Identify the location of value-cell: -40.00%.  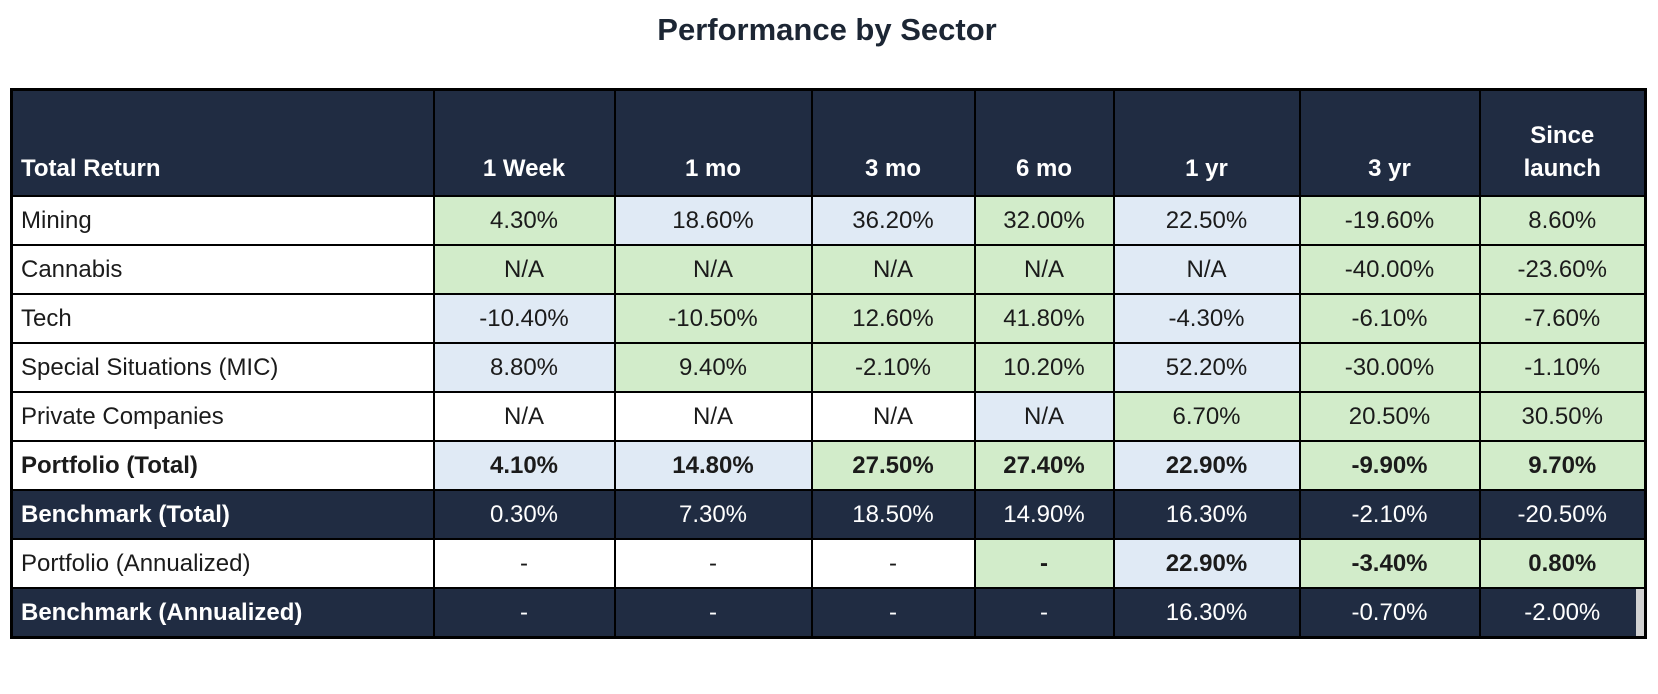
(1389, 269).